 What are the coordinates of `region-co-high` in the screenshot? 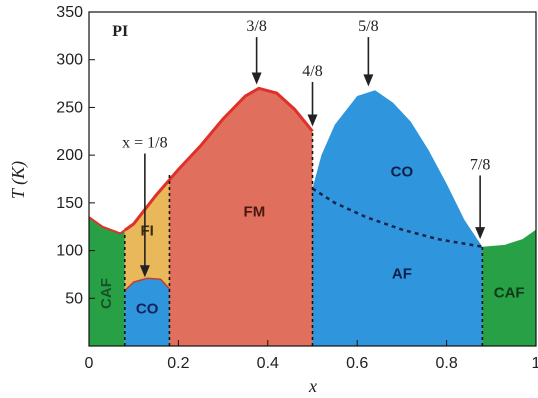 It's located at (397, 168).